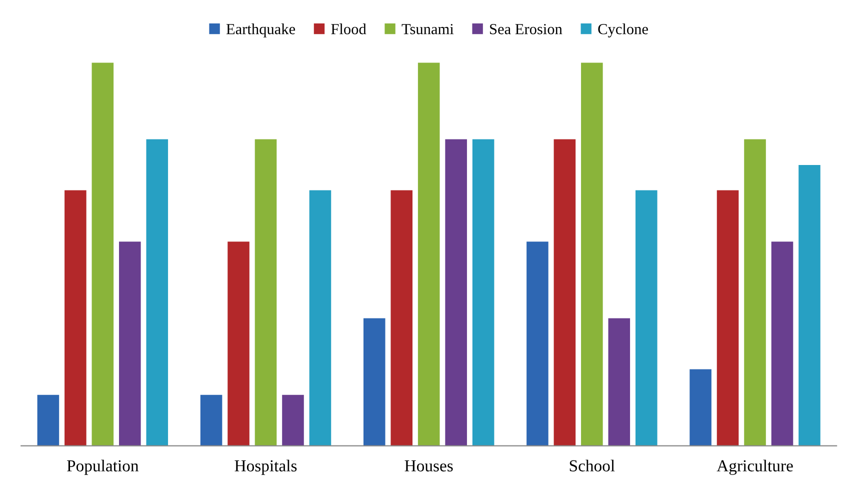 The height and width of the screenshot is (482, 845). Describe the element at coordinates (754, 467) in the screenshot. I see `x-tick-label: Agriculture` at that location.